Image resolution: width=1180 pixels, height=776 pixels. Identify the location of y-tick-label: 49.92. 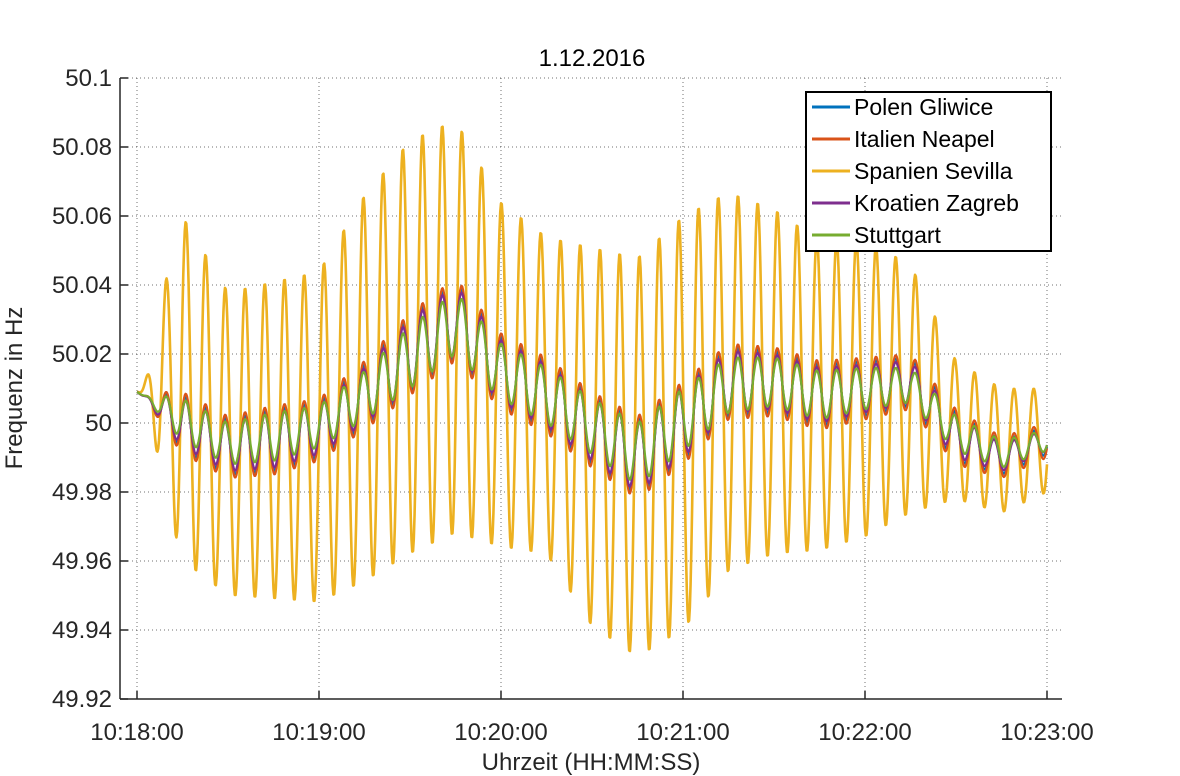
(82, 699).